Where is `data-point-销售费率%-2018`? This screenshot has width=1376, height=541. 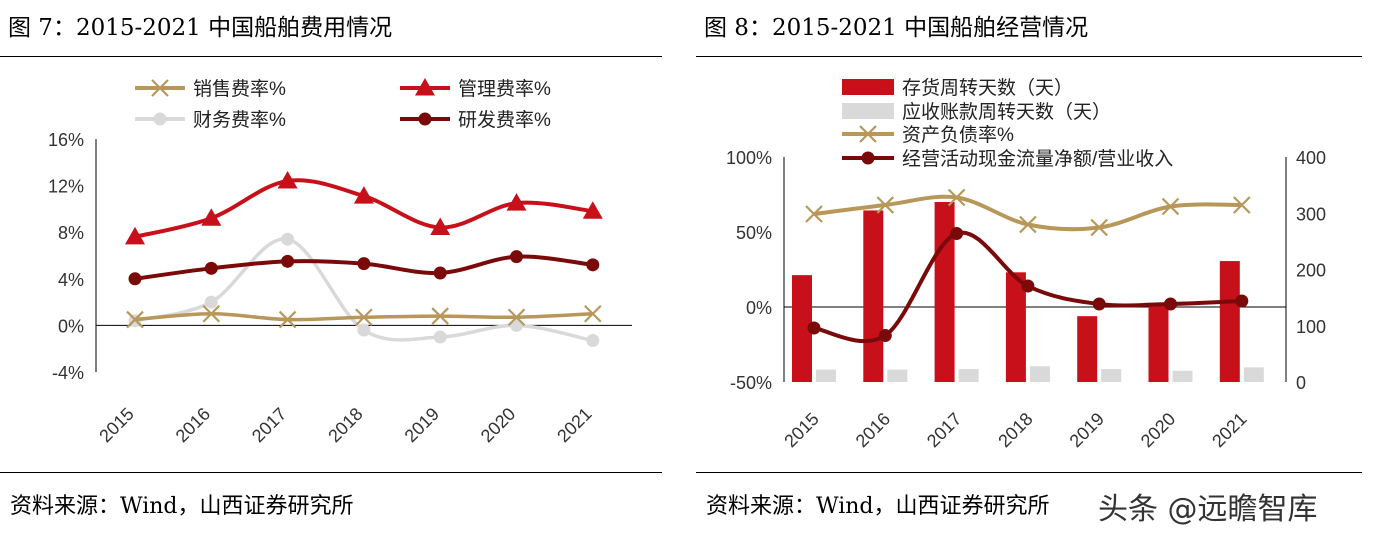 data-point-销售费率%-2018 is located at coordinates (364, 317).